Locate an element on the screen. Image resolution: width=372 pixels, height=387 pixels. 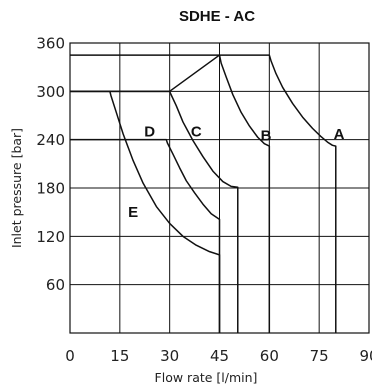
curve-label-b: B is located at coordinates (266, 136).